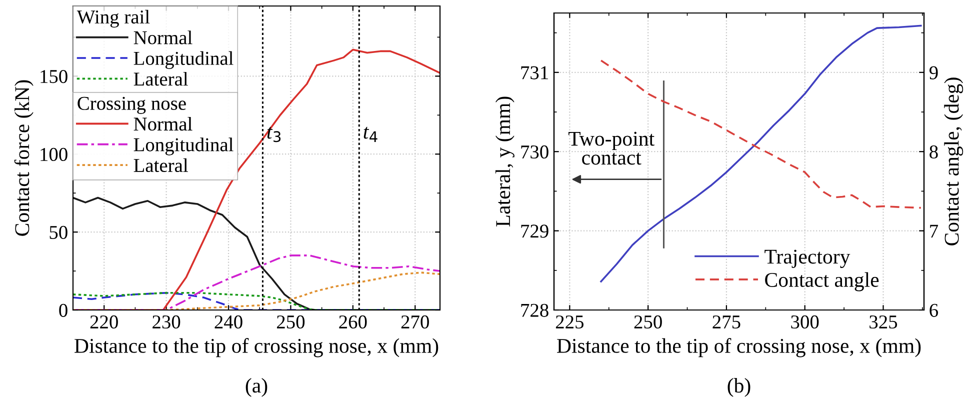 The height and width of the screenshot is (405, 976). I want to click on x-tick-label: 300, so click(805, 322).